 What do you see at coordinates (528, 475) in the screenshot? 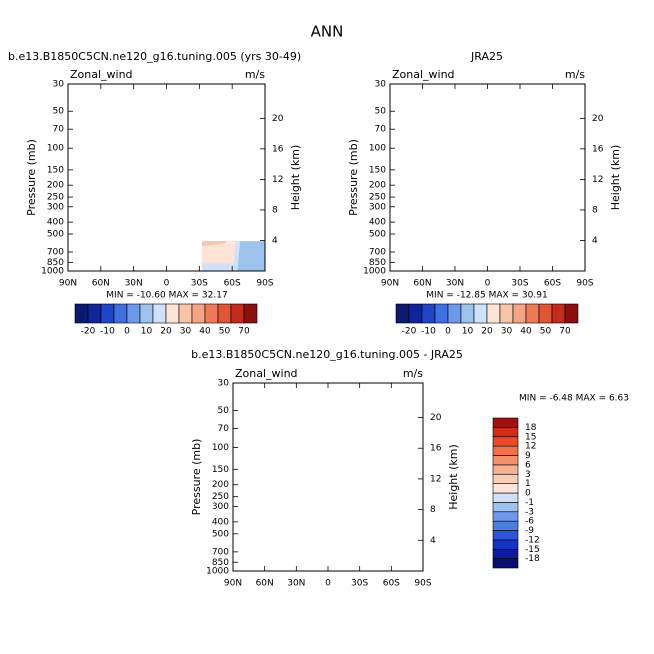
I see `colorbar-label: 3` at bounding box center [528, 475].